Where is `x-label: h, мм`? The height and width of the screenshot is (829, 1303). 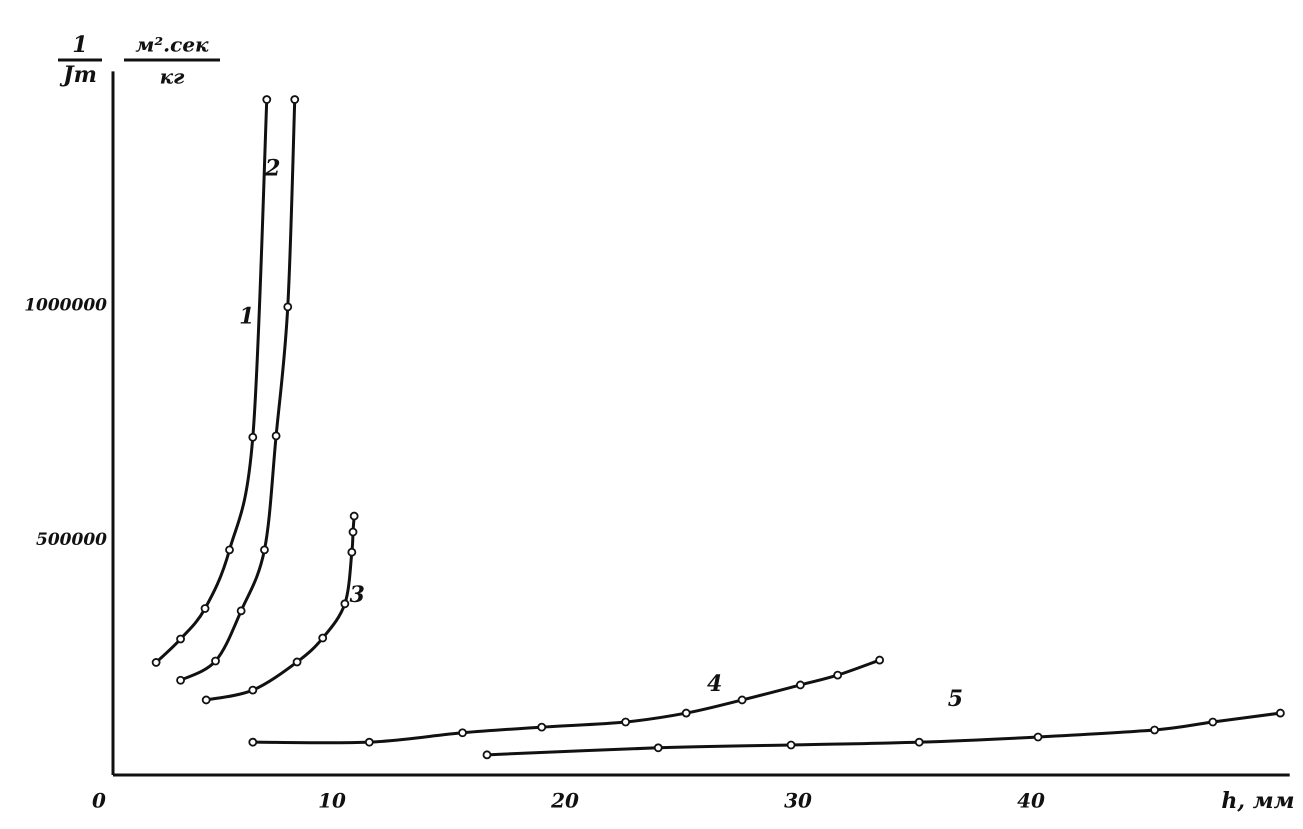
x-label: h, мм is located at coordinates (1257, 801).